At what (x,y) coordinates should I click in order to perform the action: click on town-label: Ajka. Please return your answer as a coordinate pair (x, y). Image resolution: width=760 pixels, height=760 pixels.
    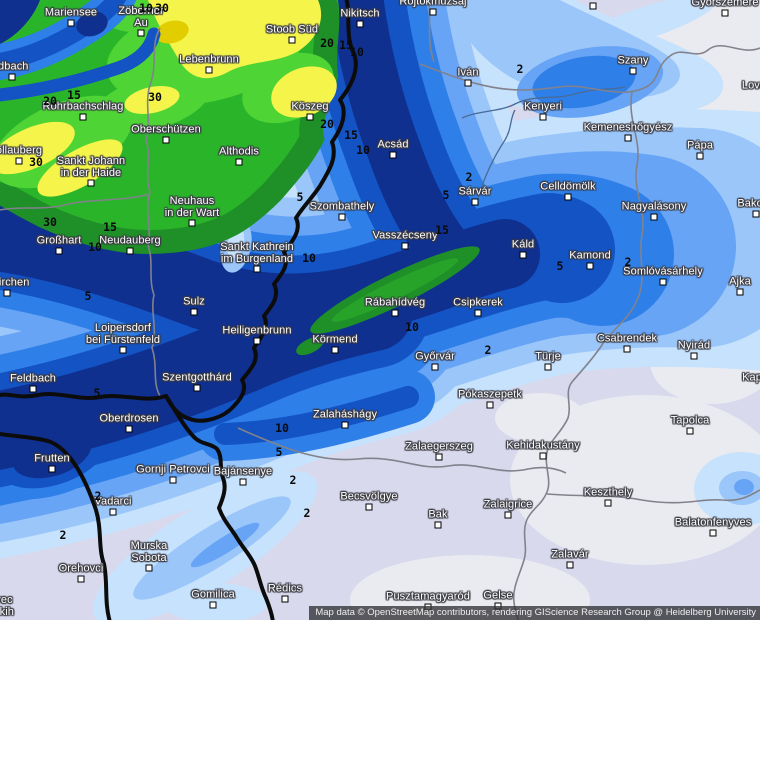
    Looking at the image, I should click on (740, 281).